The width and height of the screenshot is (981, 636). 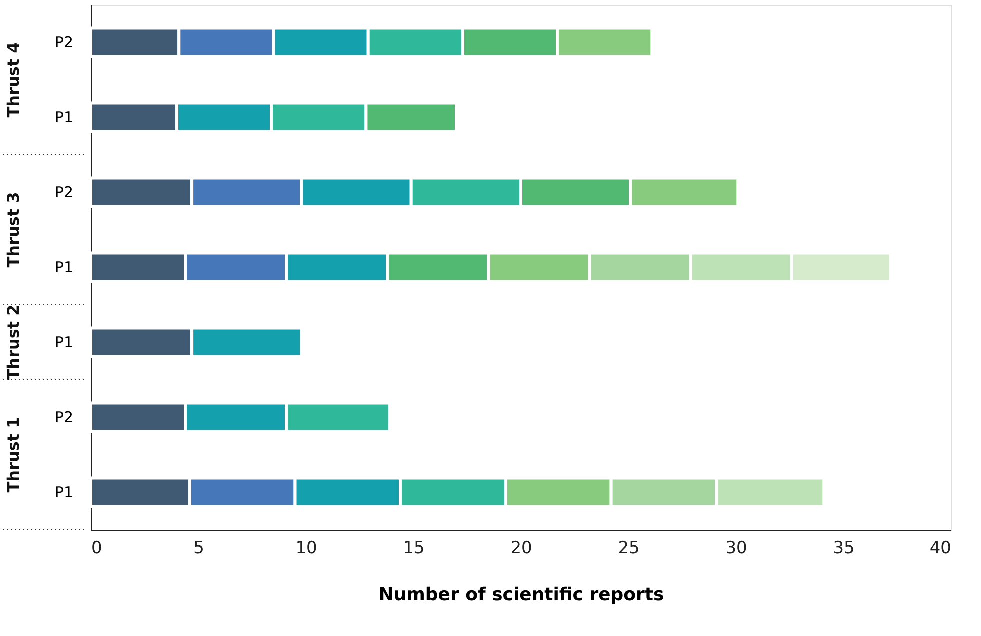 I want to click on x-tick-label: 25, so click(x=629, y=548).